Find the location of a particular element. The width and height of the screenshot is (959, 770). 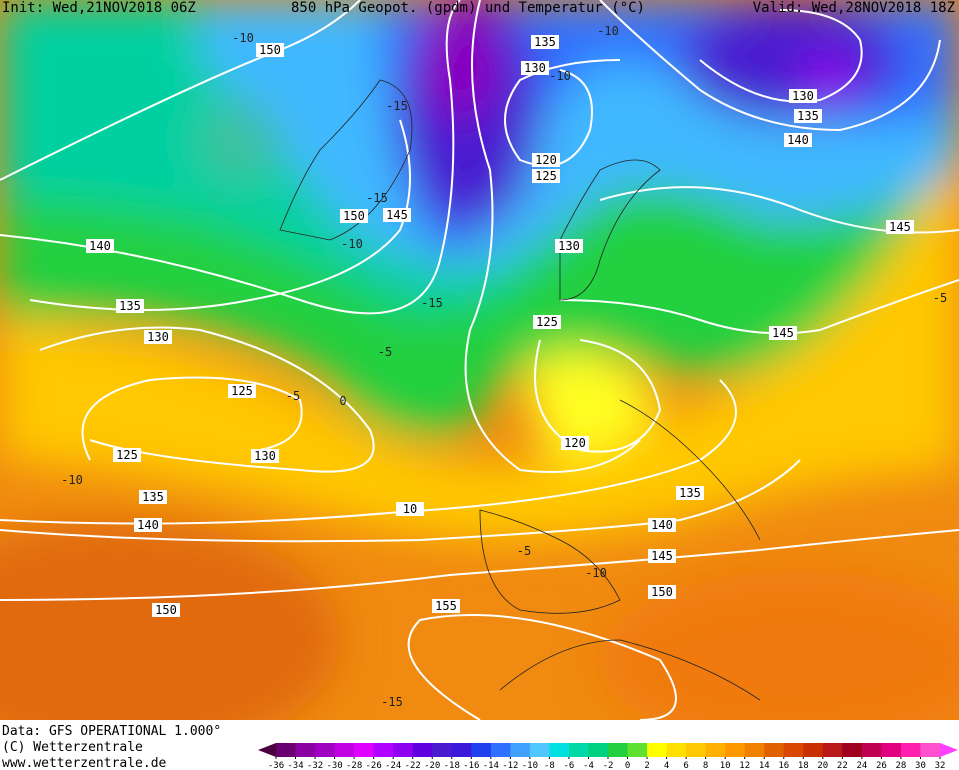

scale-tick-label: -30 is located at coordinates (334, 765).